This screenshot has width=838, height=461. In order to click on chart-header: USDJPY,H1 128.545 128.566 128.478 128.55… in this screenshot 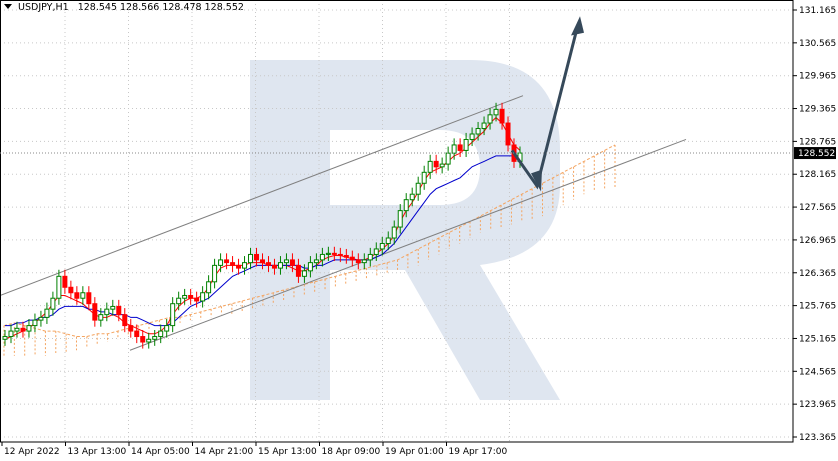, I will do `click(124, 7)`.